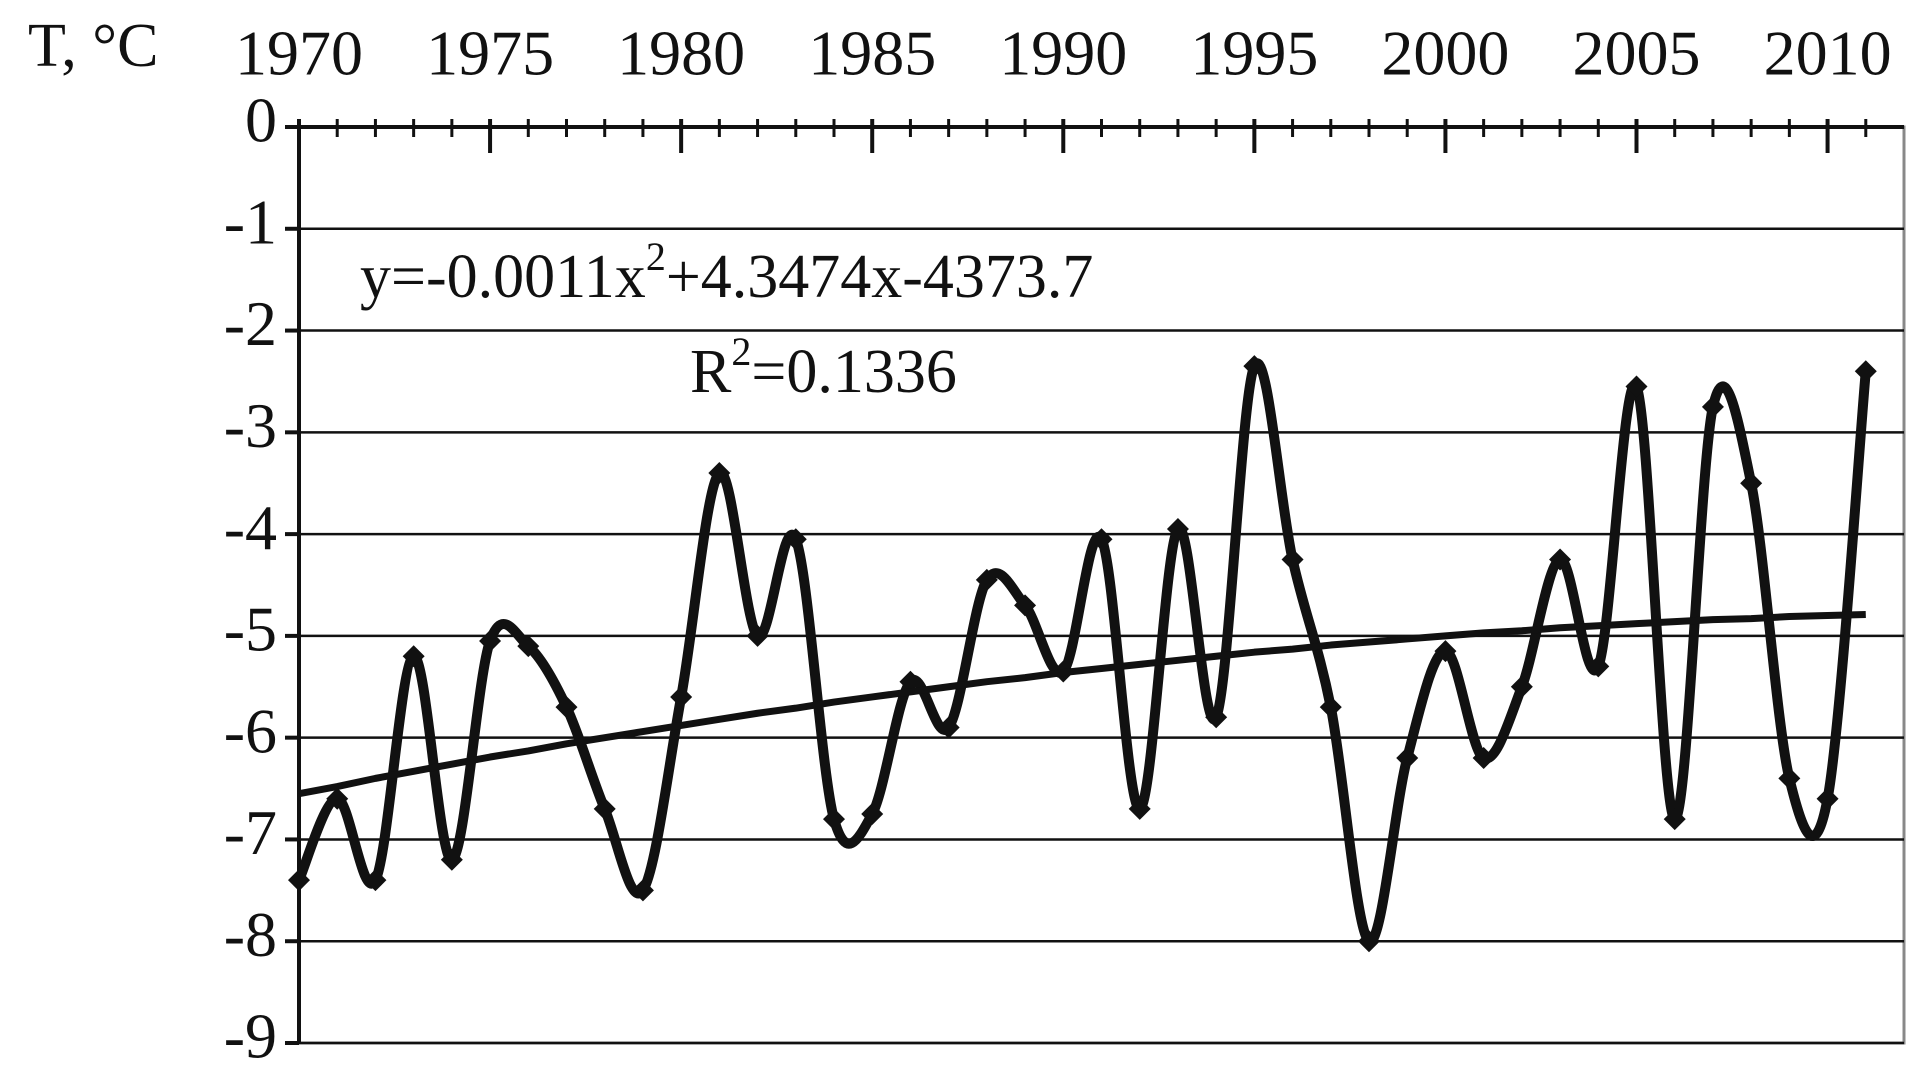 Image resolution: width=1918 pixels, height=1079 pixels. Describe the element at coordinates (1082, 704) in the screenshot. I see `trend-line` at that location.